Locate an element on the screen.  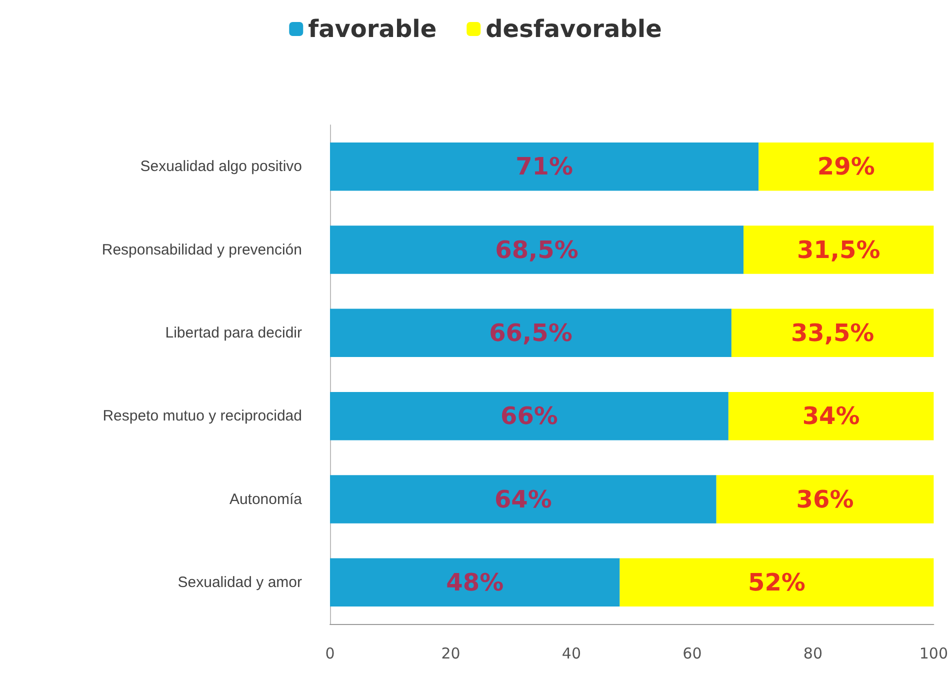
y-tick-label: Sexualidad algo positivo is located at coordinates (221, 167).